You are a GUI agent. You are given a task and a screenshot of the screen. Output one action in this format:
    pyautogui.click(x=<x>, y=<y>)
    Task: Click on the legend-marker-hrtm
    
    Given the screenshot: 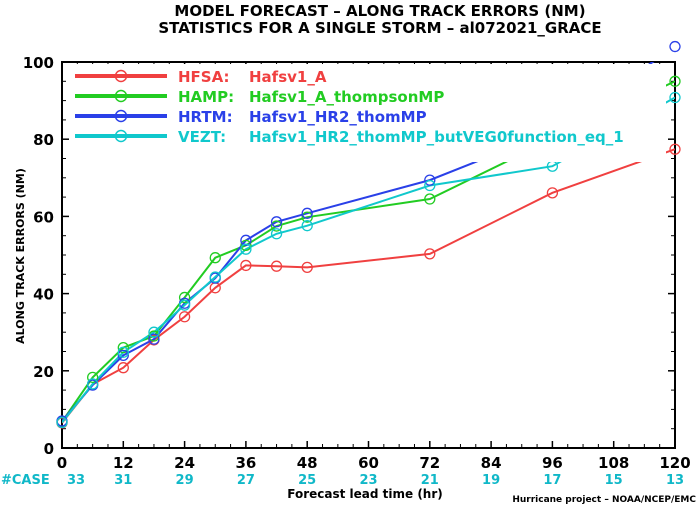 What is the action you would take?
    pyautogui.click(x=121, y=116)
    